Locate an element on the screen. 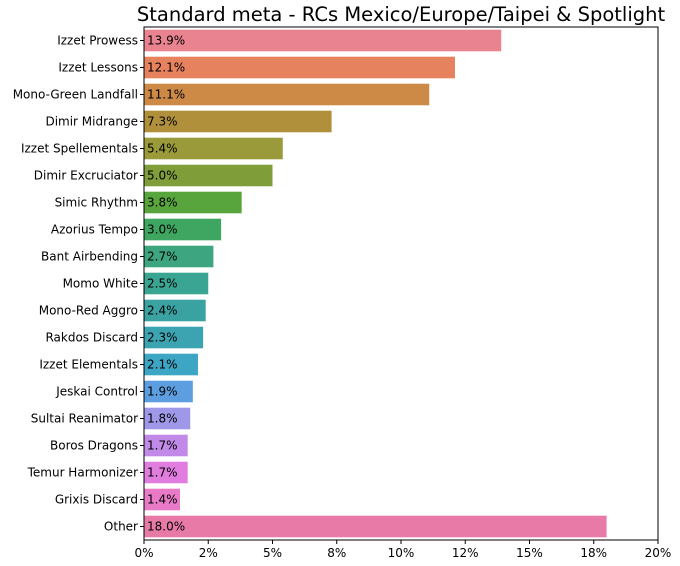 The height and width of the screenshot is (566, 680). category-label: Mono-Red Aggro is located at coordinates (88, 311).